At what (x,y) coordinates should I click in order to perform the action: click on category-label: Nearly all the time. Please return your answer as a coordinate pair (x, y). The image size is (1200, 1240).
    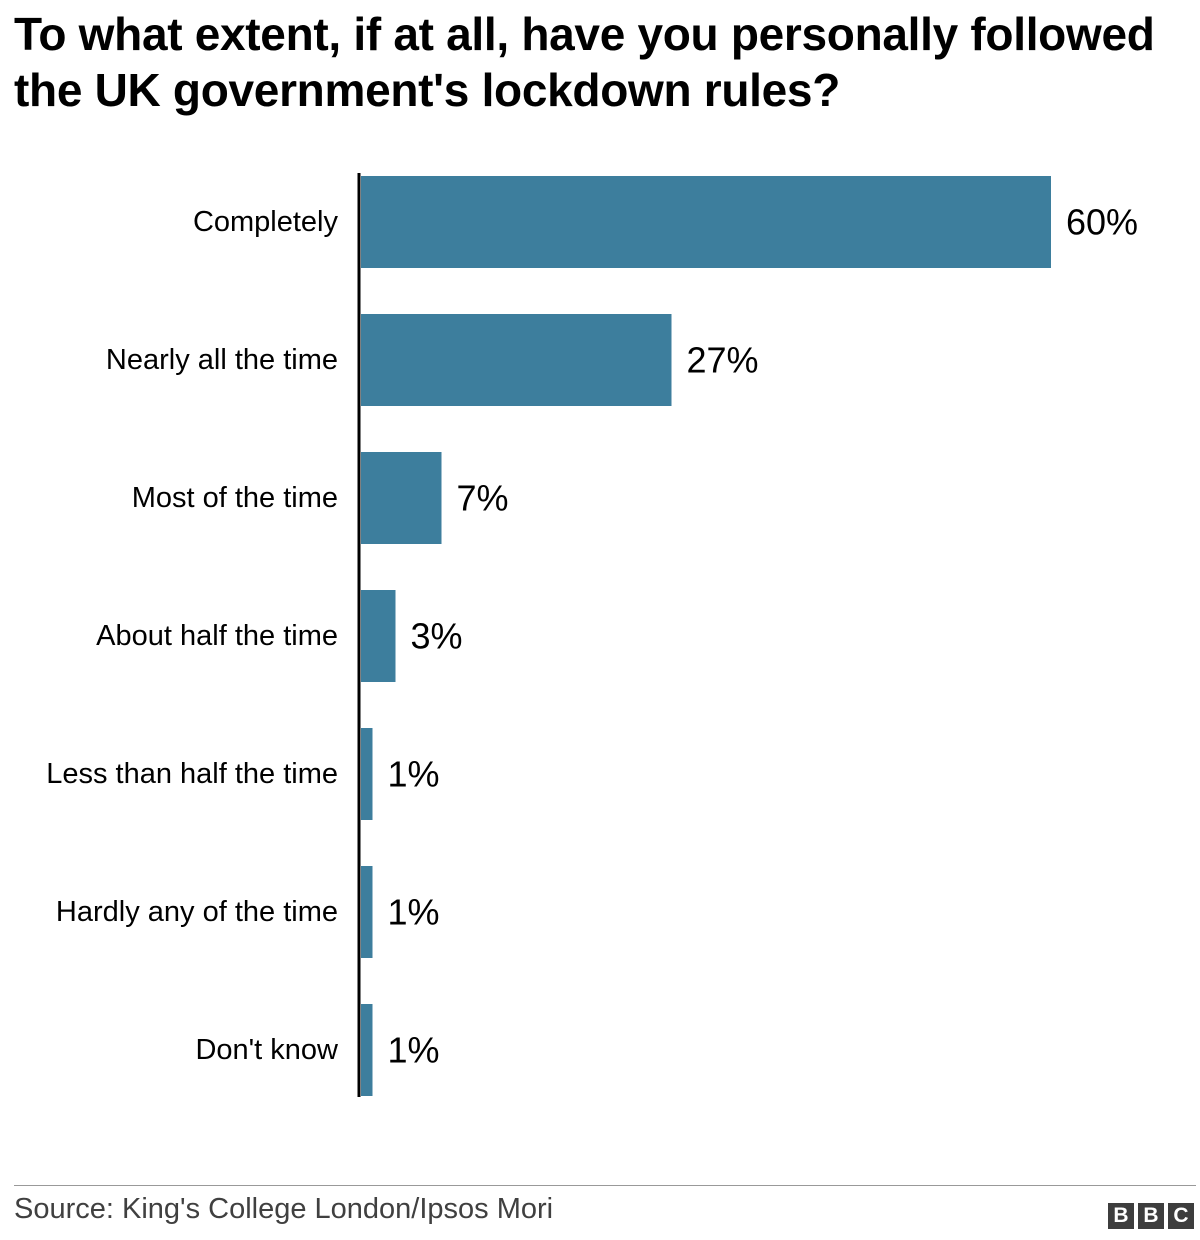
    Looking at the image, I should click on (222, 360).